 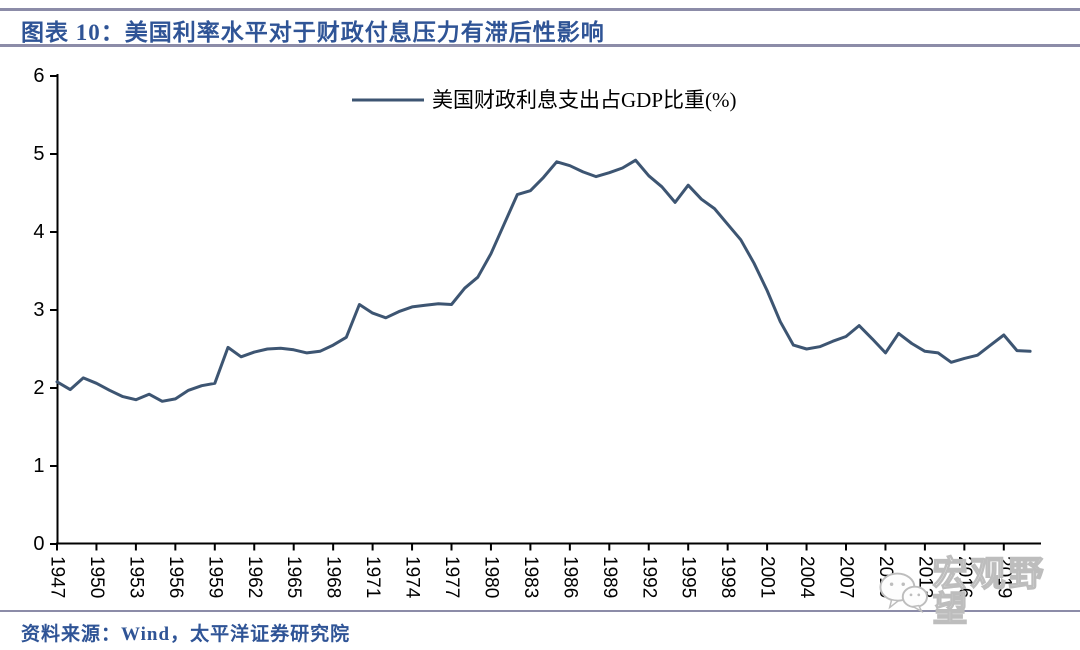 What do you see at coordinates (38, 154) in the screenshot?
I see `y-tick-label: 5` at bounding box center [38, 154].